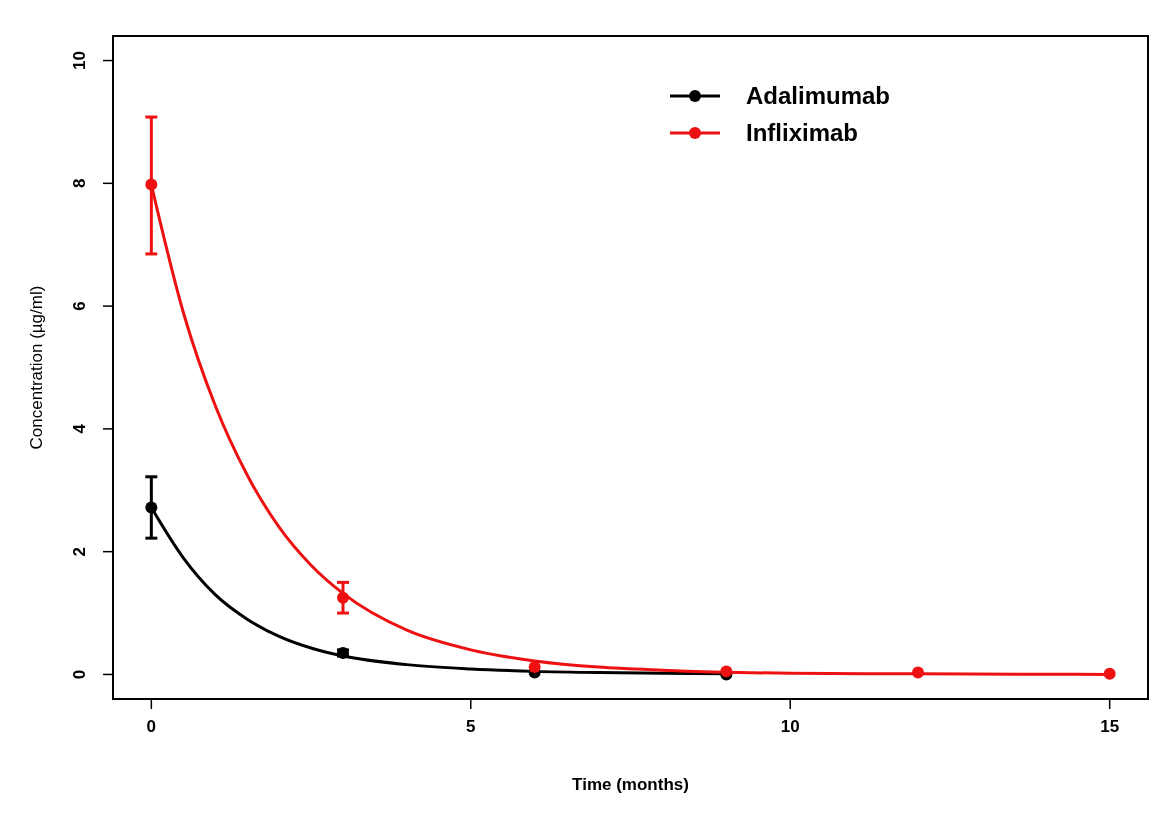  What do you see at coordinates (818, 95) in the screenshot?
I see `legend-label: Adalimumab` at bounding box center [818, 95].